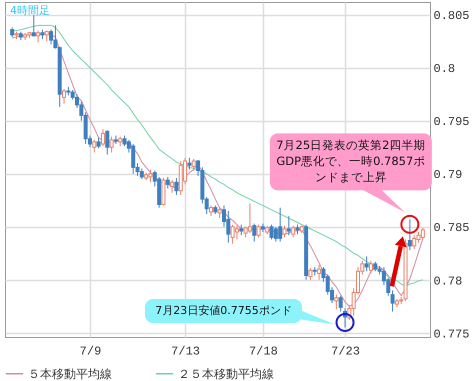 The image size is (473, 381). I want to click on annotation: 7月23日安値0.7755ポンド, so click(223, 311).